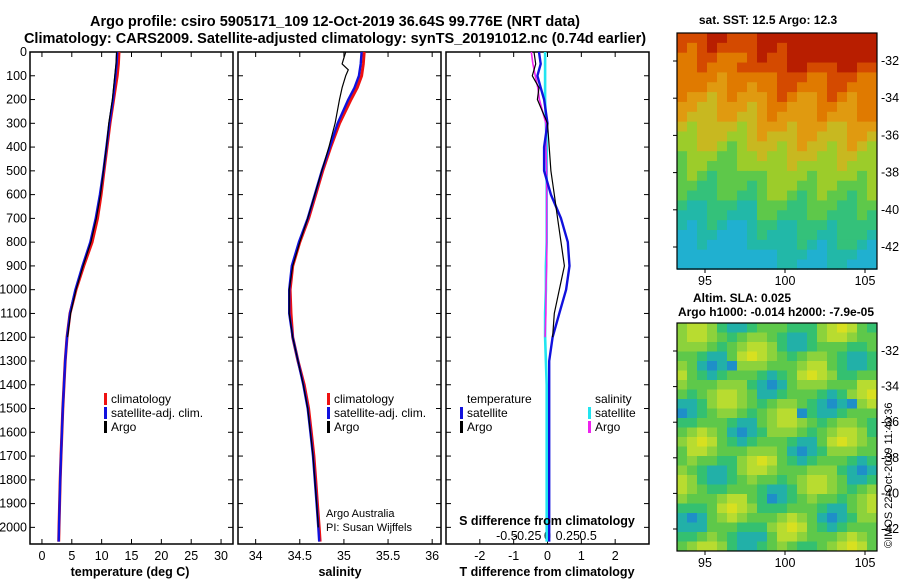  What do you see at coordinates (461, 413) in the screenshot?
I see `legend-swatch-t-satellite` at bounding box center [461, 413].